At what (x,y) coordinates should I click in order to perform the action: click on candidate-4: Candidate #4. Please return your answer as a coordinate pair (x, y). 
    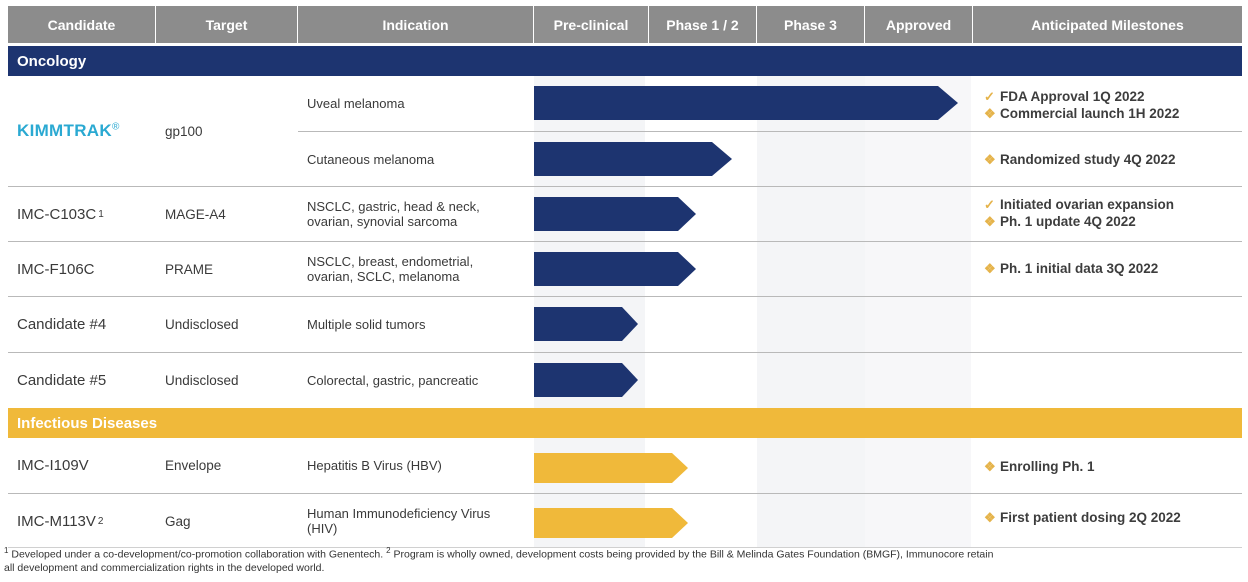
    Looking at the image, I should click on (62, 324).